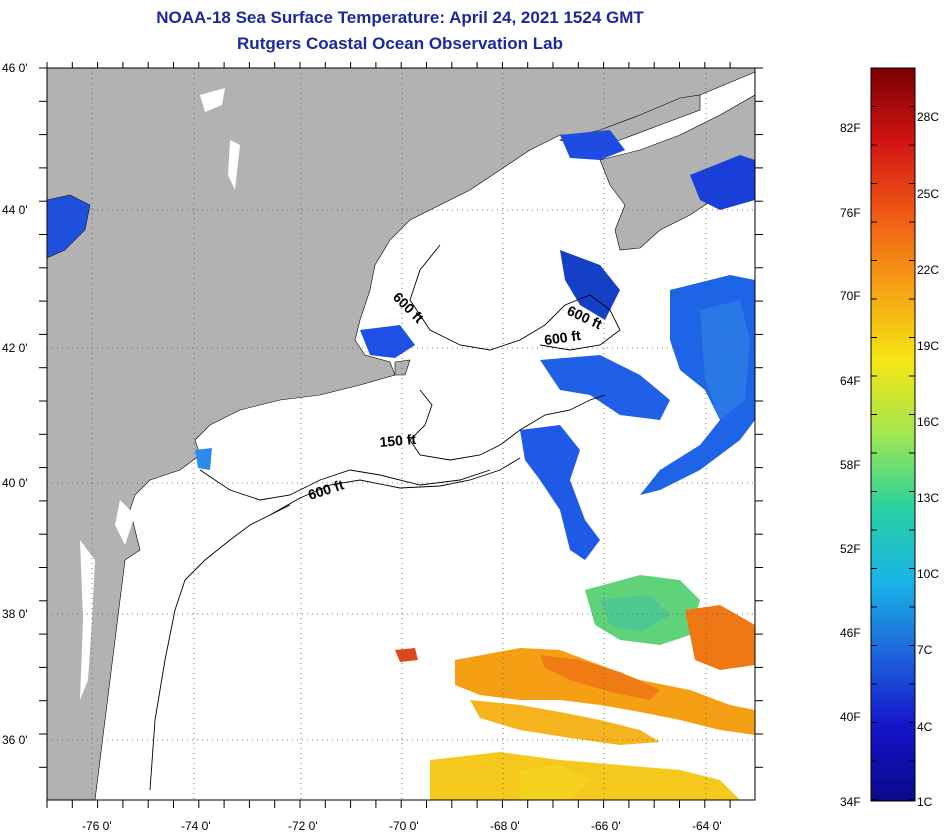 The width and height of the screenshot is (944, 832). Describe the element at coordinates (69, 226) in the screenshot. I see `lake-ontario` at that location.